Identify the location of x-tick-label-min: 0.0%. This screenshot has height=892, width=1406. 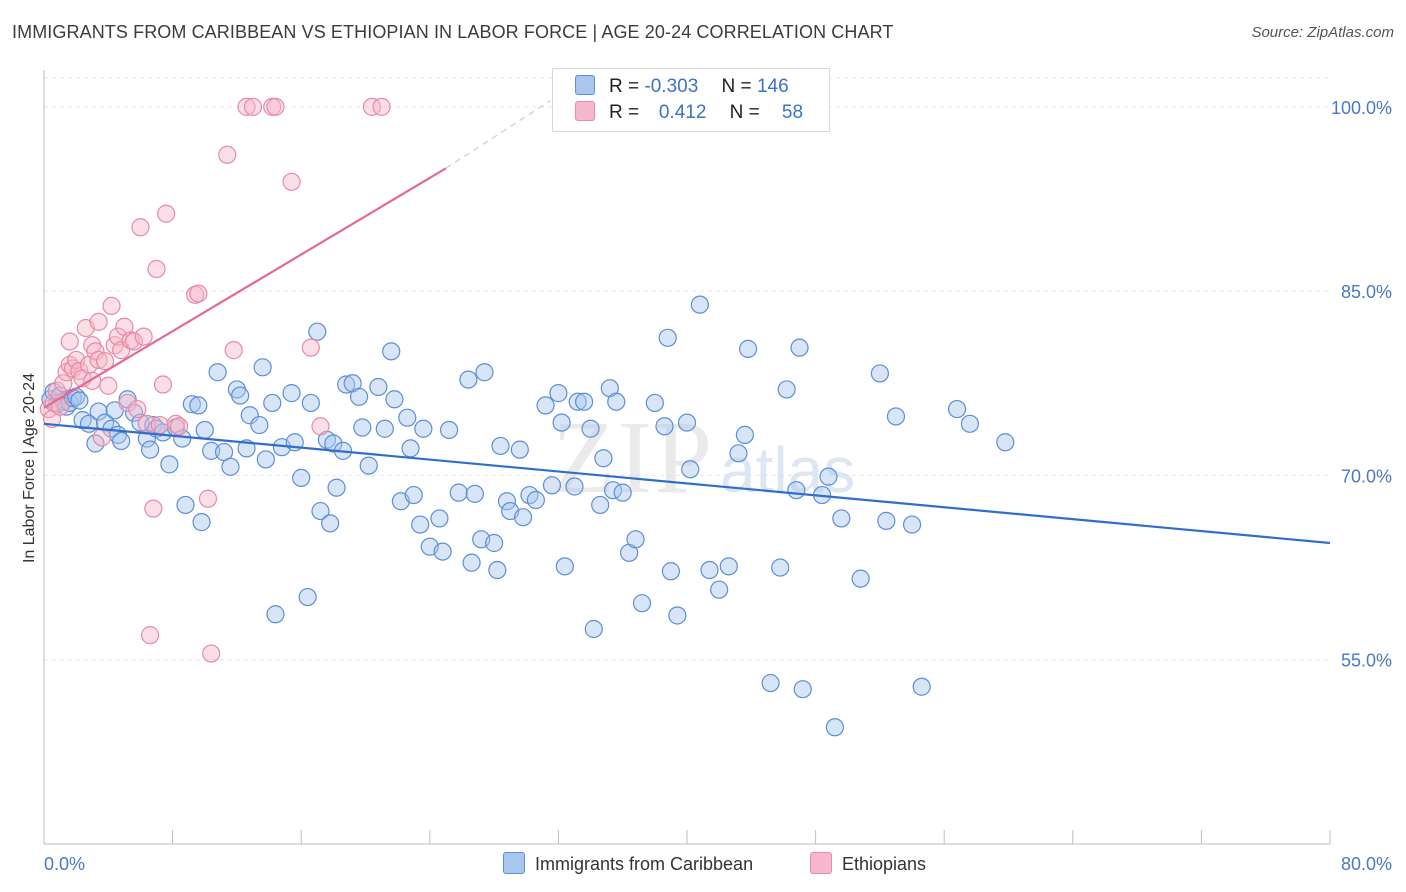
(64, 864).